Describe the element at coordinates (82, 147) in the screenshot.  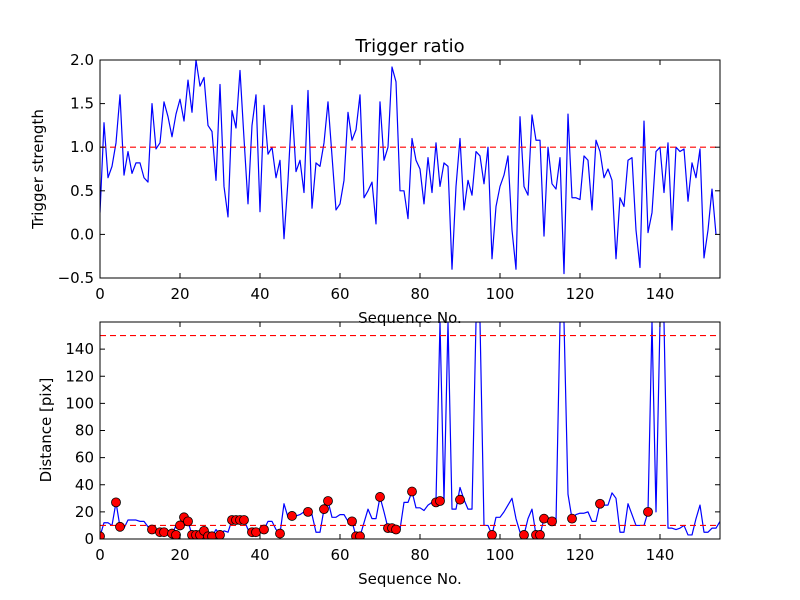
I see `top-y-tick-label: 1.0` at that location.